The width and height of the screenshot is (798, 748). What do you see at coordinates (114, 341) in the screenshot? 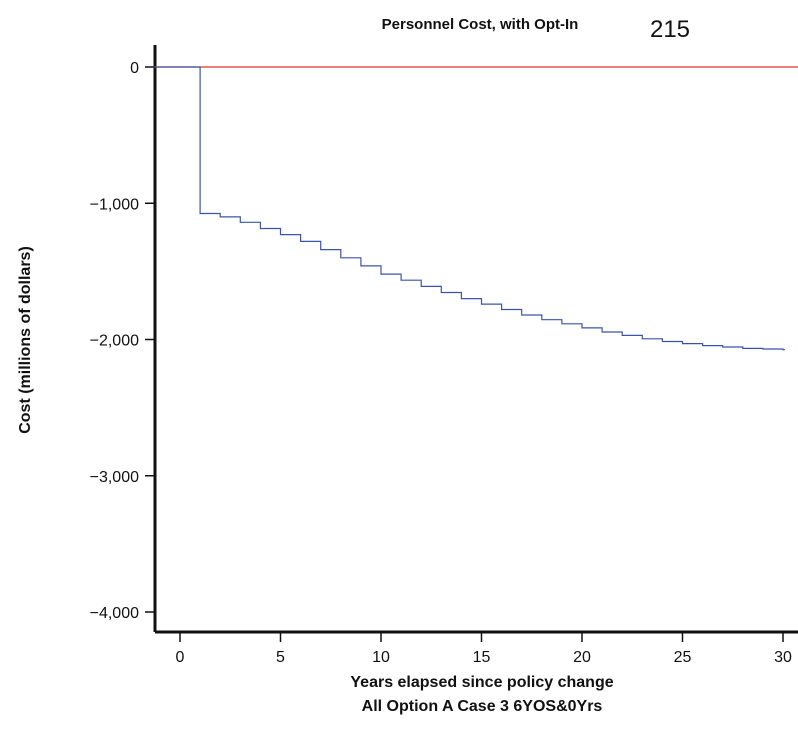
I see `y-tick-label: −2,000` at bounding box center [114, 341].